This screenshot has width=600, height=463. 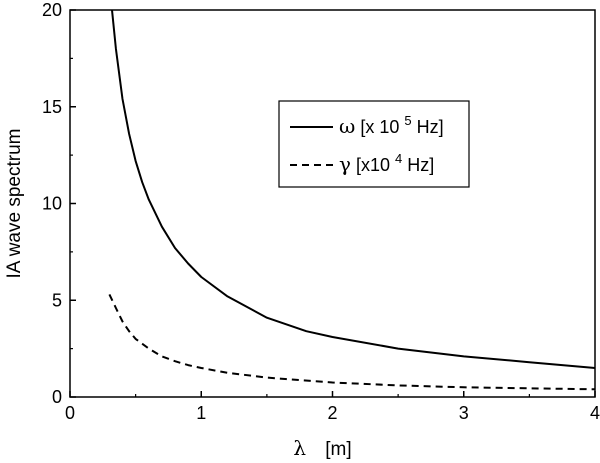 I want to click on x-axis-label: λ [m], so click(x=322, y=448).